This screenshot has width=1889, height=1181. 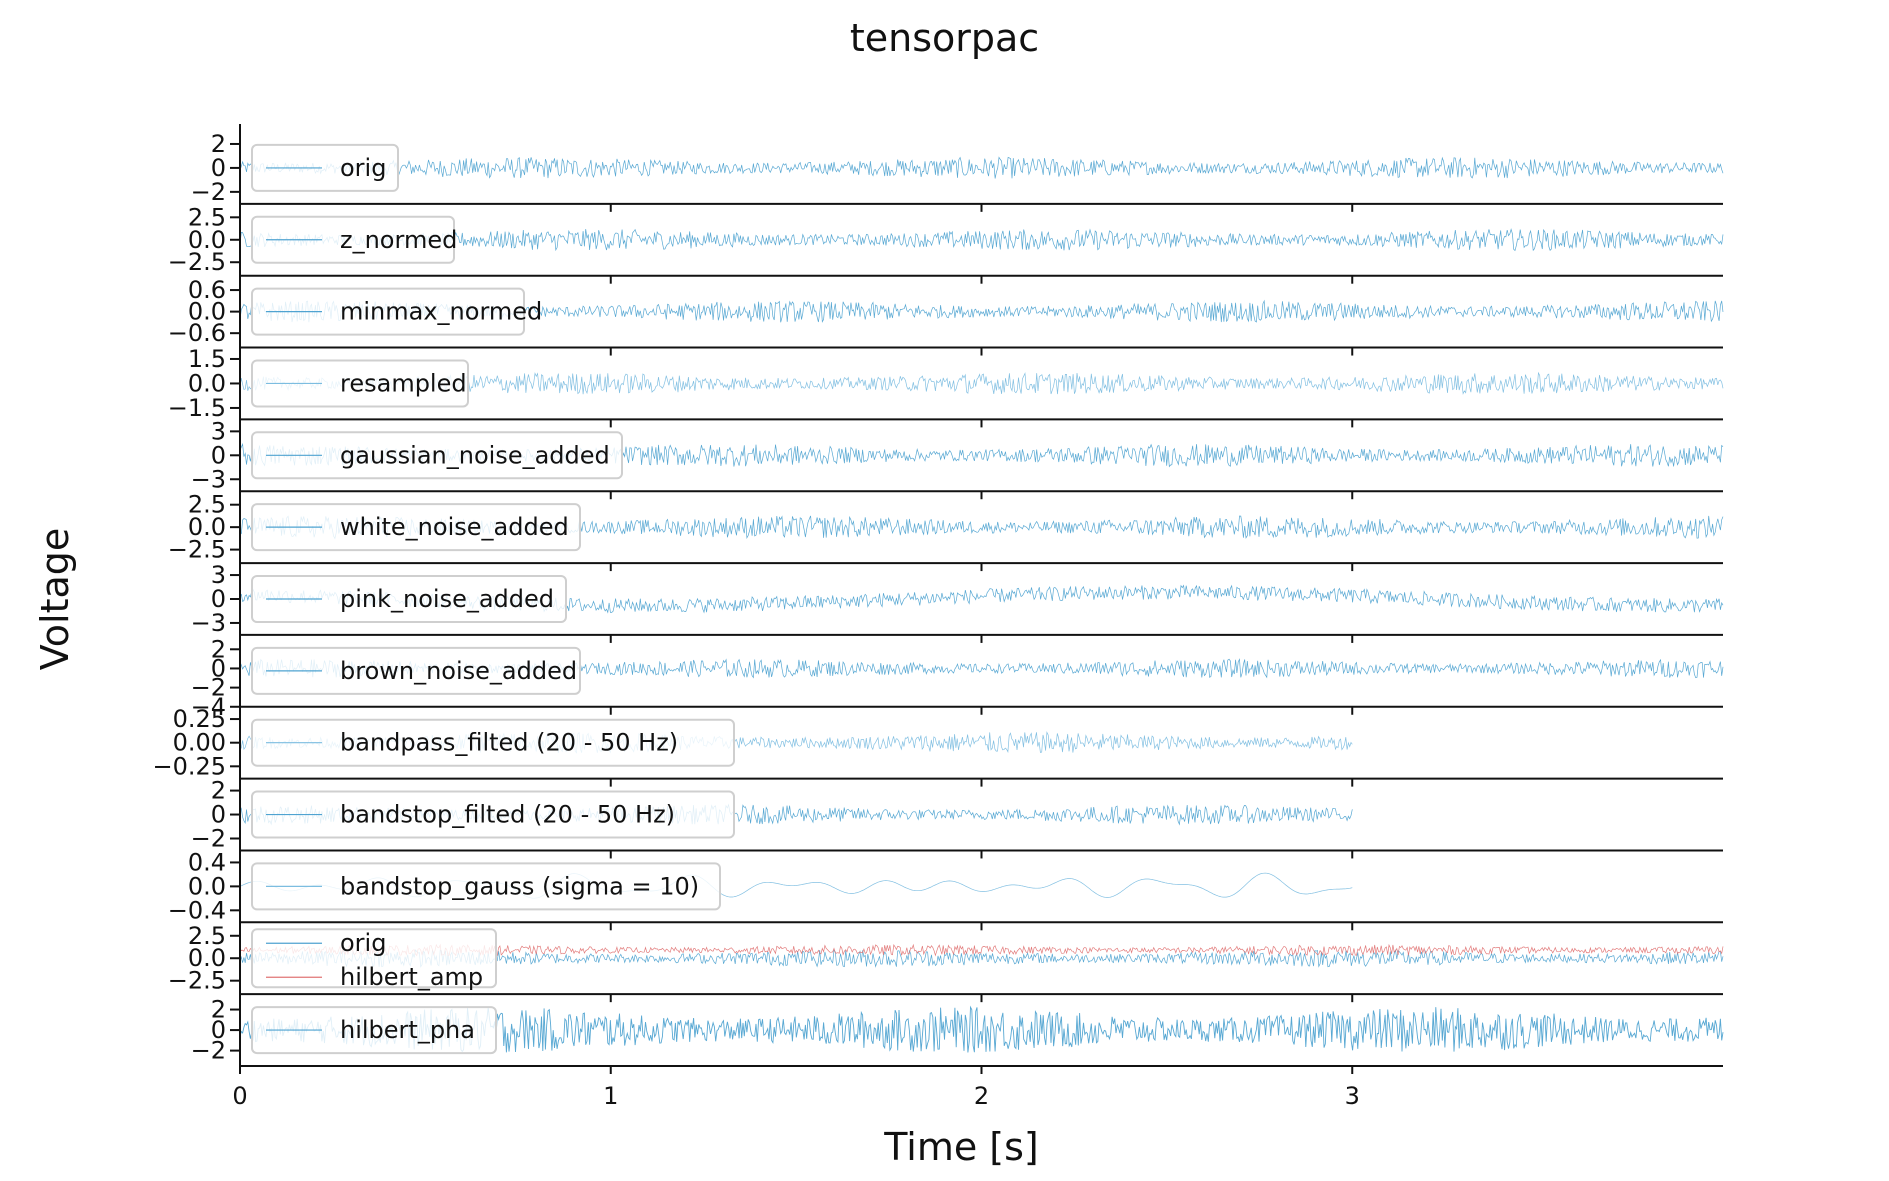 I want to click on y-tick-label: 0.25, so click(x=199, y=719).